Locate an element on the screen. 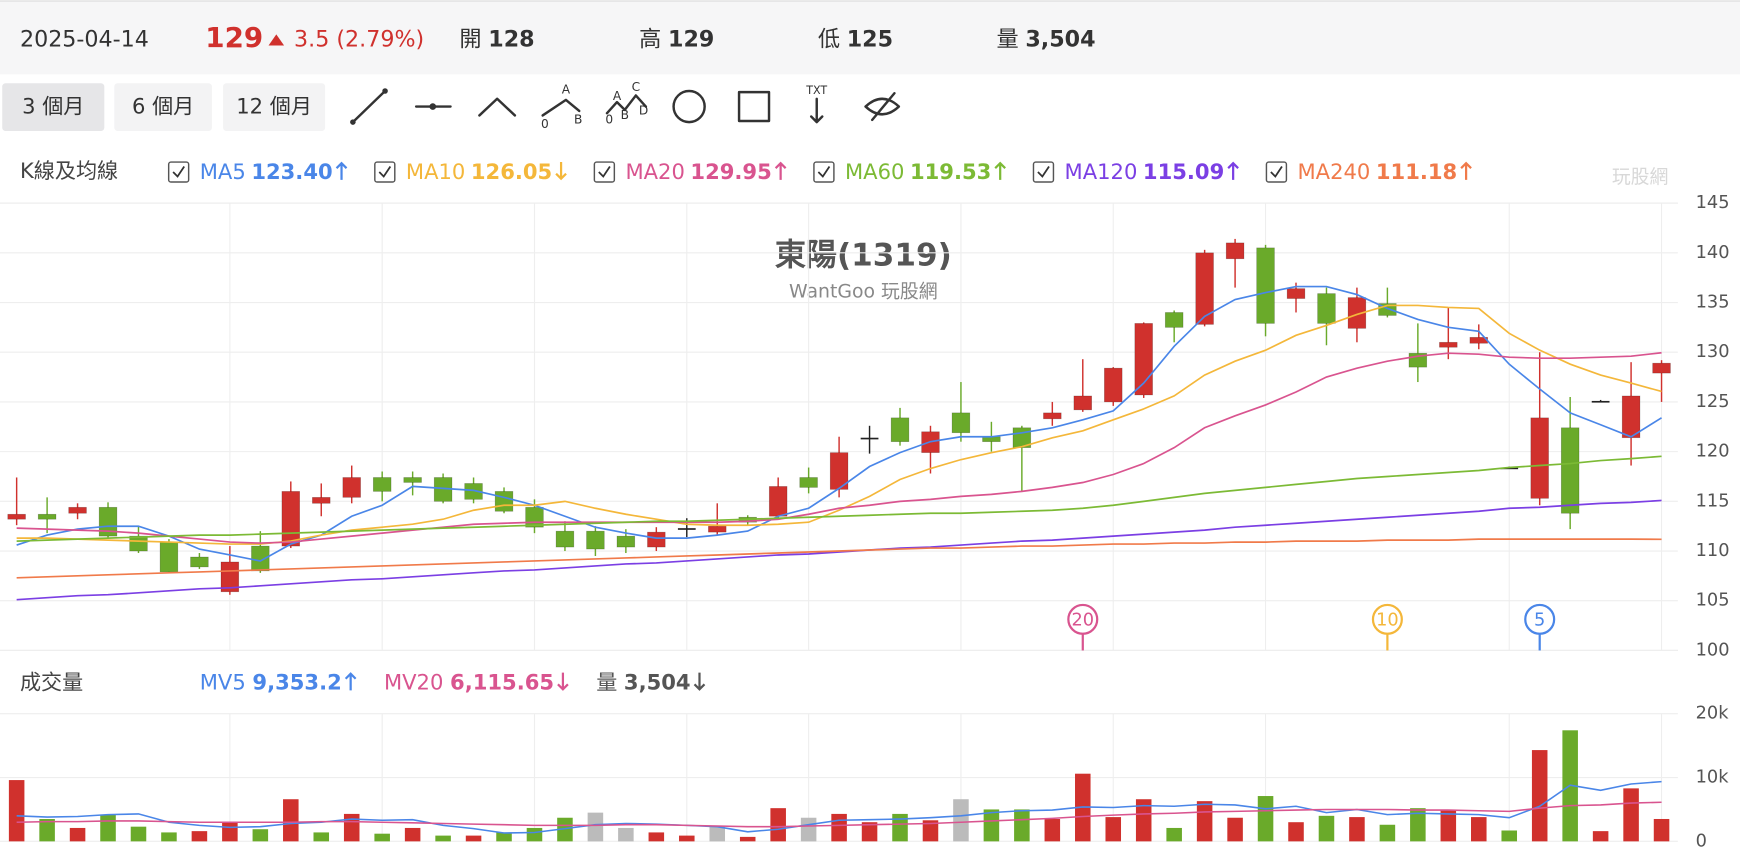 The height and width of the screenshot is (858, 1740). y-tick-label: 130 is located at coordinates (1713, 352).